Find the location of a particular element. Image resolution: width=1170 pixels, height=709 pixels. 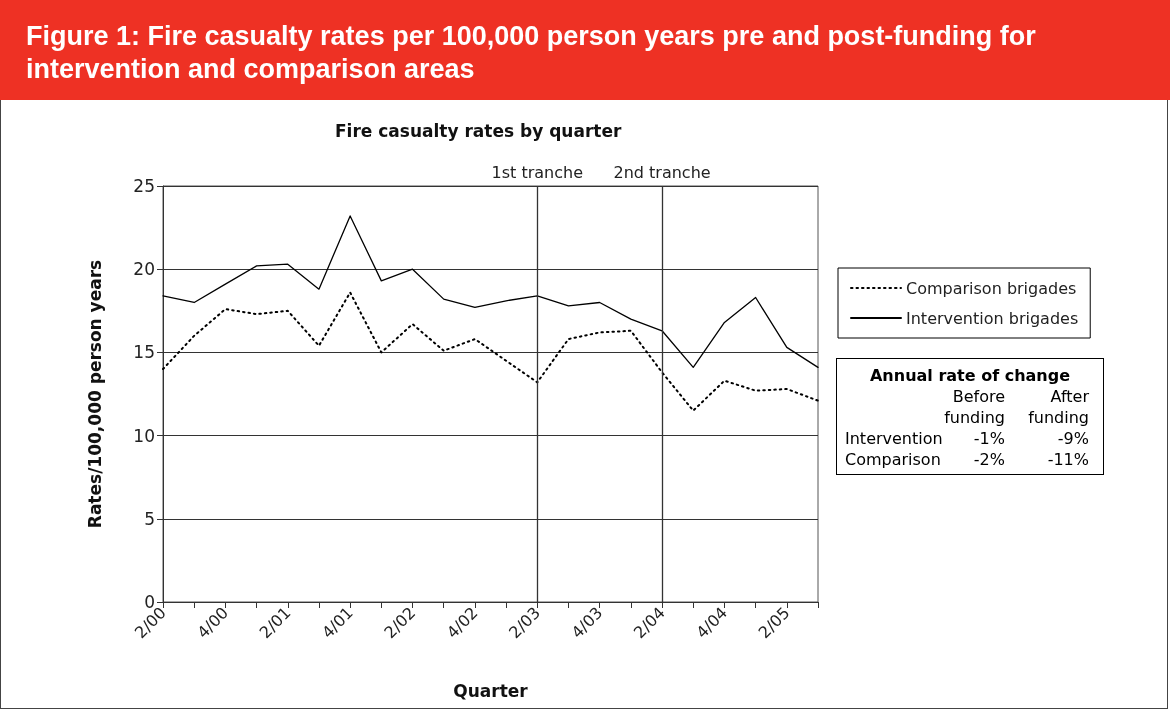

y-tick-label: 20 is located at coordinates (144, 269).